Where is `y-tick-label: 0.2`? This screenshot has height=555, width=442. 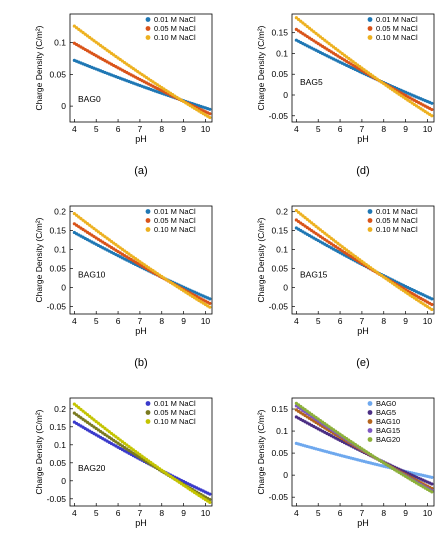
y-tick-label: 0.2 is located at coordinates (282, 212).